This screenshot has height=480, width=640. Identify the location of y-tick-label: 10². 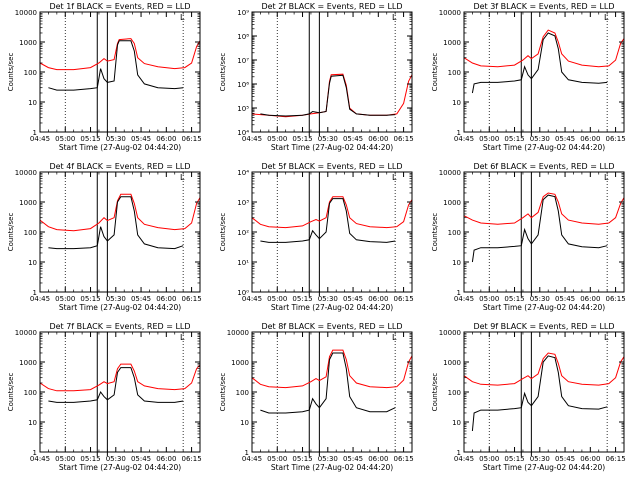
(243, 233).